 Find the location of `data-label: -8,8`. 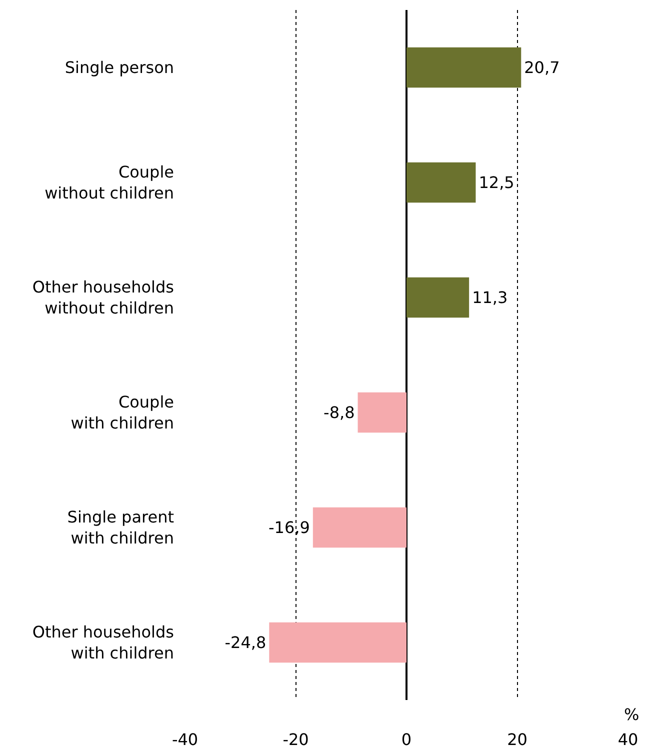

data-label: -8,8 is located at coordinates (339, 412).